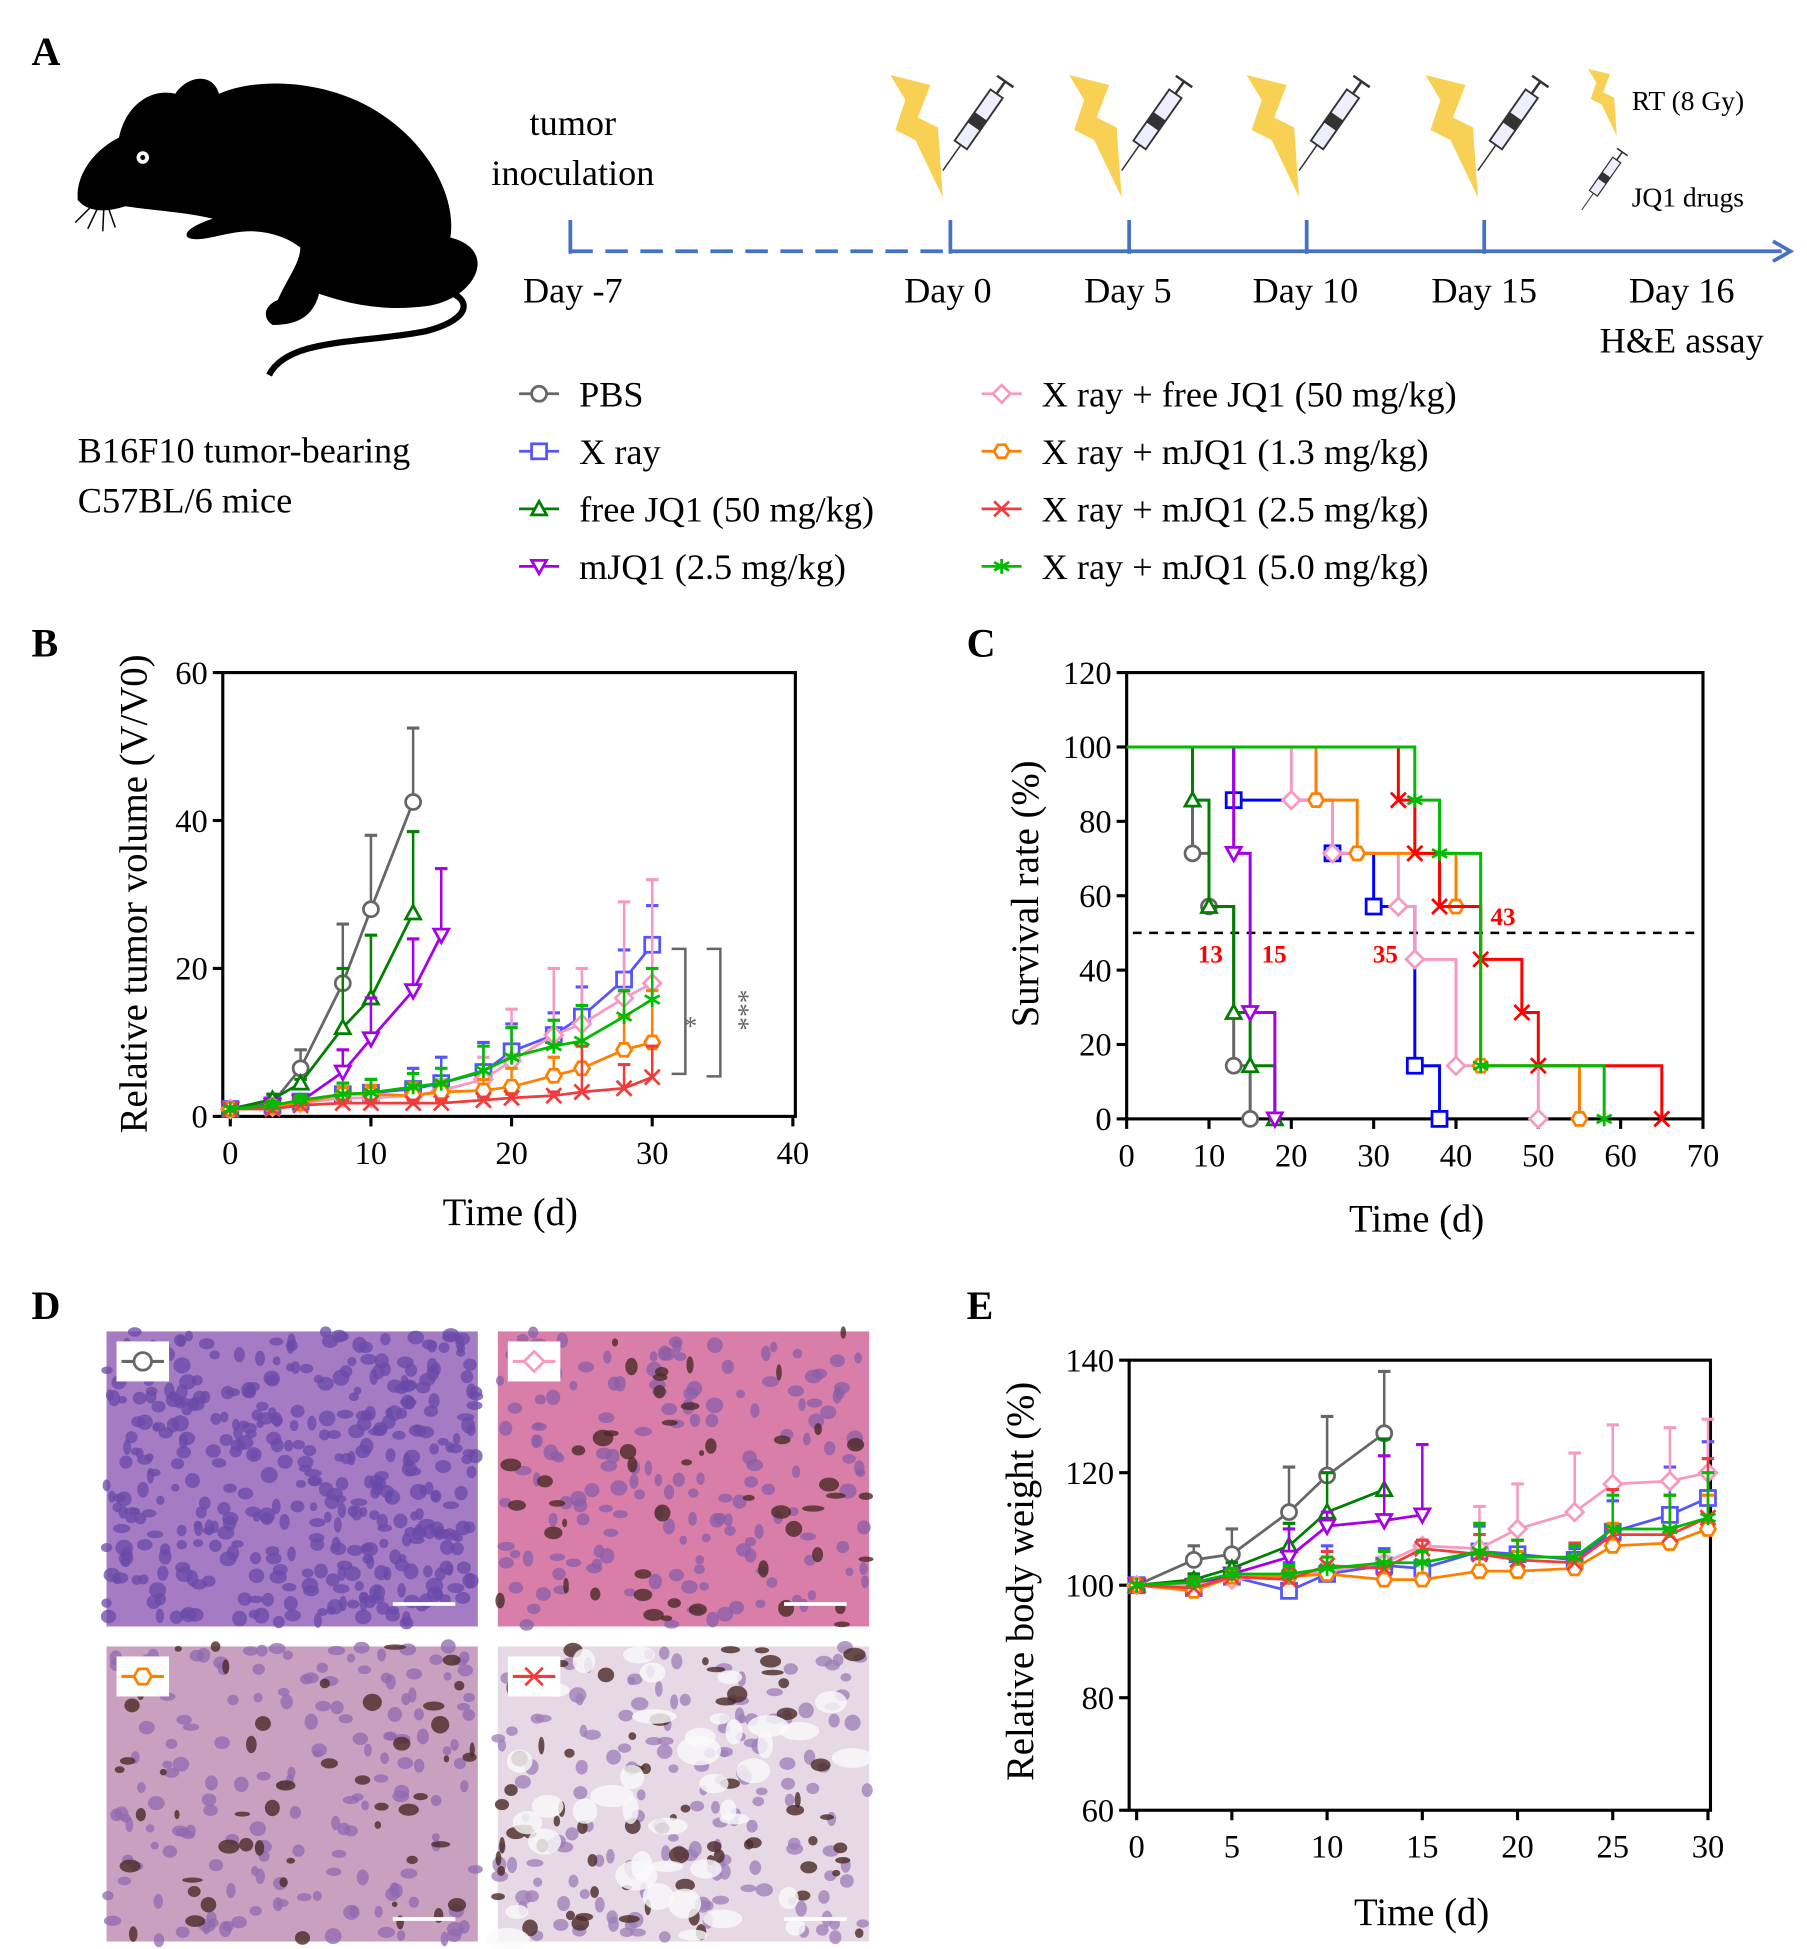 The height and width of the screenshot is (1949, 1807). I want to click on legend-item: free JQ1 (50 mg/kg), so click(696, 509).